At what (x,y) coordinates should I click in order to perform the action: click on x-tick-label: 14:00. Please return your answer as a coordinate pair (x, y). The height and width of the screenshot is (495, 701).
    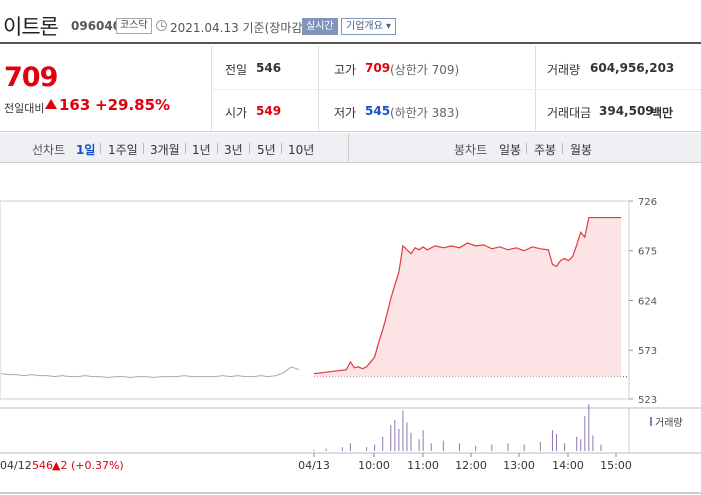
    Looking at the image, I should click on (568, 465).